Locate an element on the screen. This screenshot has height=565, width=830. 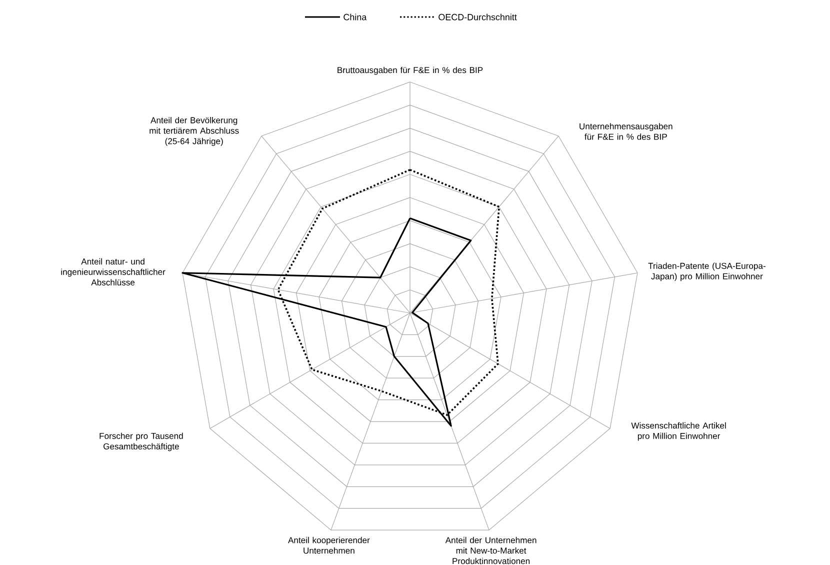
legend-label: China is located at coordinates (355, 17).